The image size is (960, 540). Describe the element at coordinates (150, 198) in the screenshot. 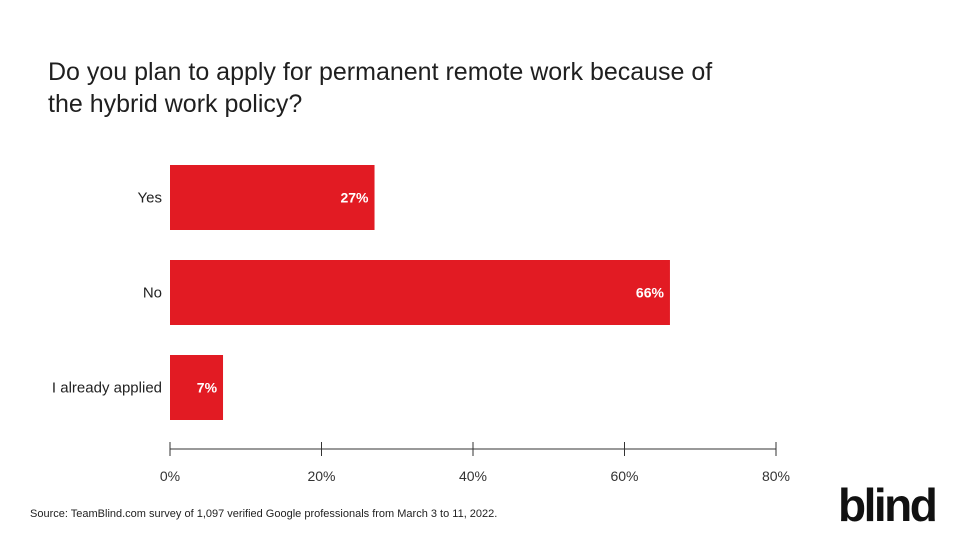

I see `category-label: Yes` at that location.